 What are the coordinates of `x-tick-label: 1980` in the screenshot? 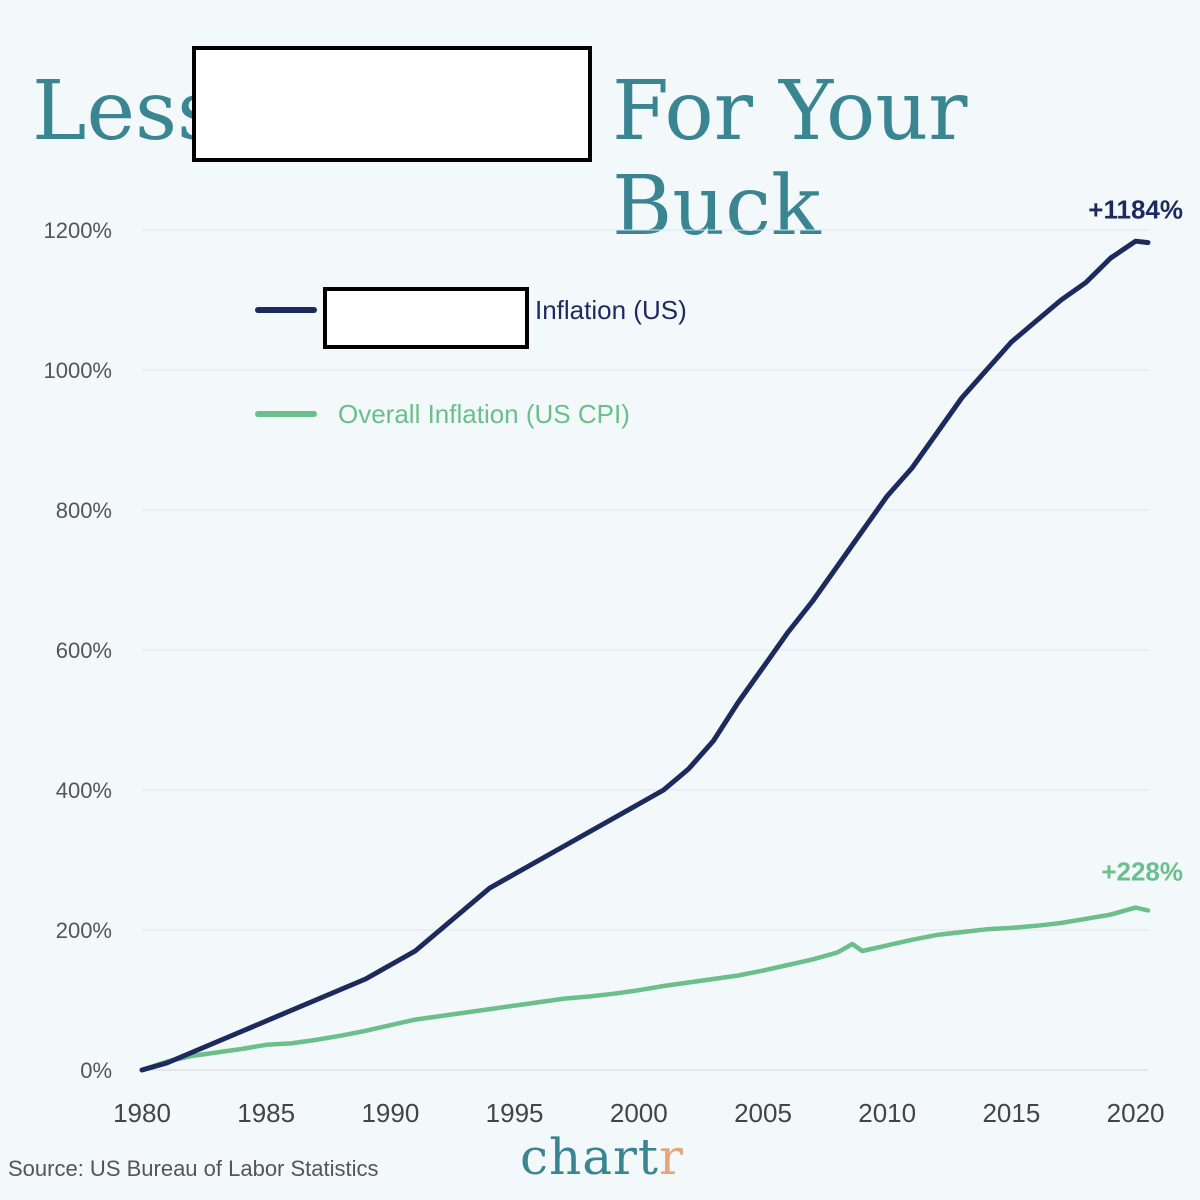 It's located at (142, 1113).